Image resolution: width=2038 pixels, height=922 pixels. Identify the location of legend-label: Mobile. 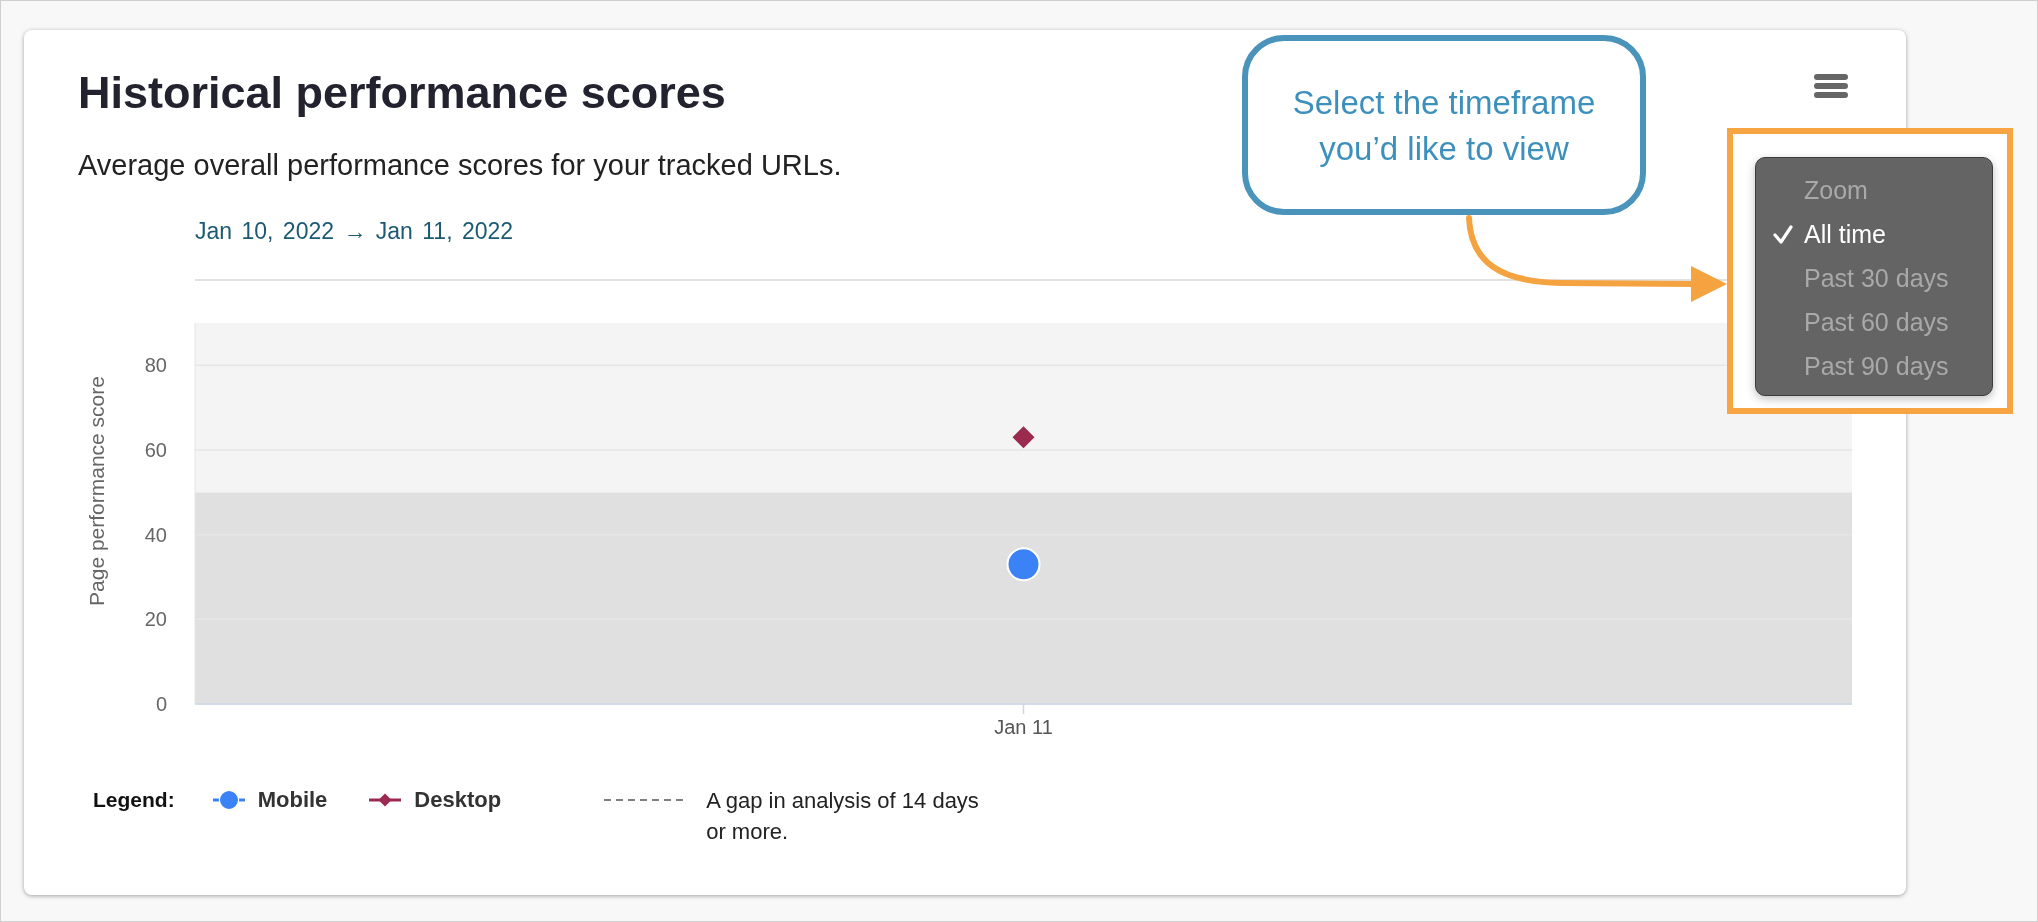
(292, 800).